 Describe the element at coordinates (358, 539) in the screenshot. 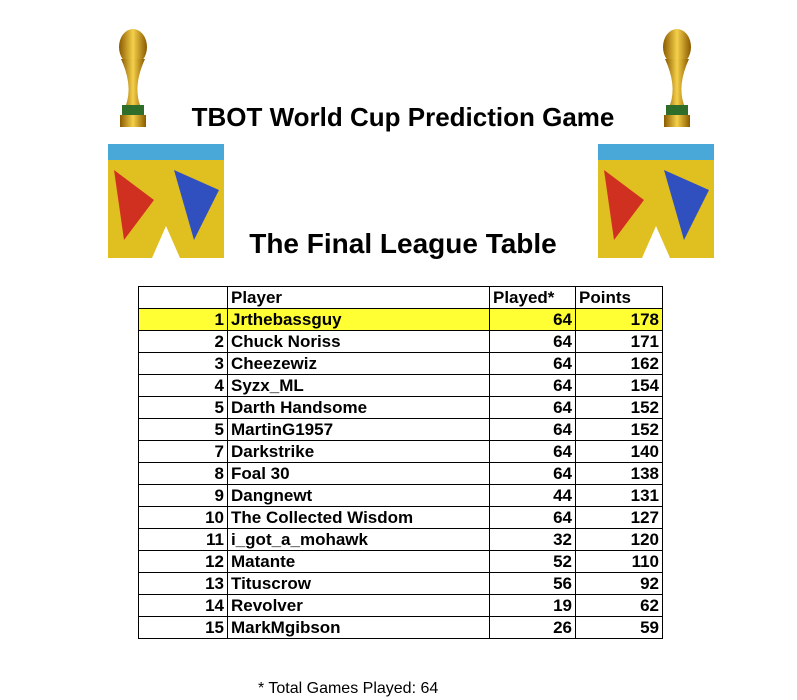

I see `table-cell: i_got_a_mohawk` at that location.